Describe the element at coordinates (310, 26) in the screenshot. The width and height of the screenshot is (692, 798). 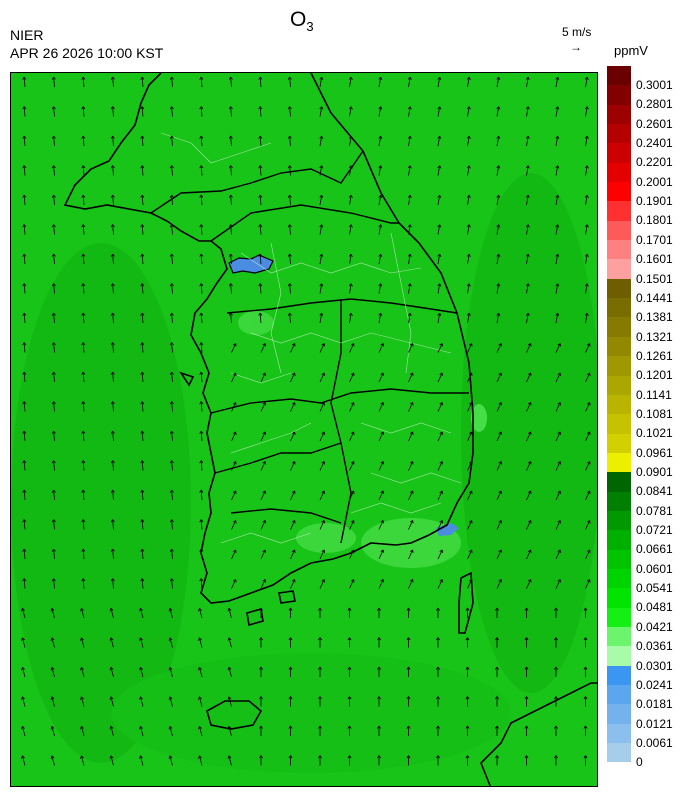
I see `title-subscript: 3` at that location.